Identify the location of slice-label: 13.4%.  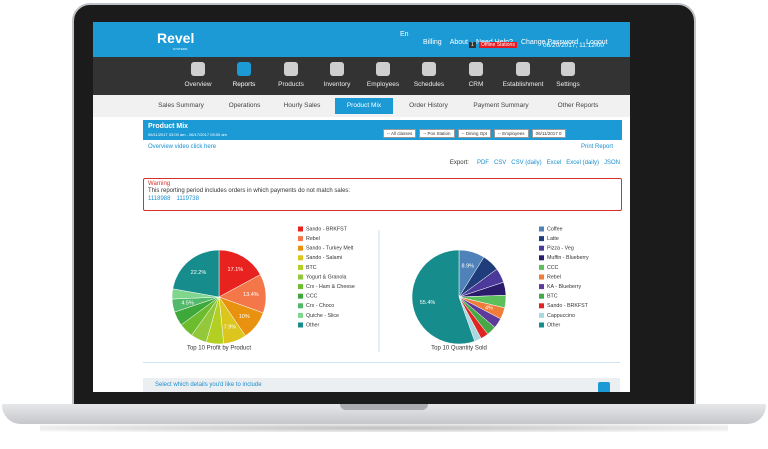
(251, 295).